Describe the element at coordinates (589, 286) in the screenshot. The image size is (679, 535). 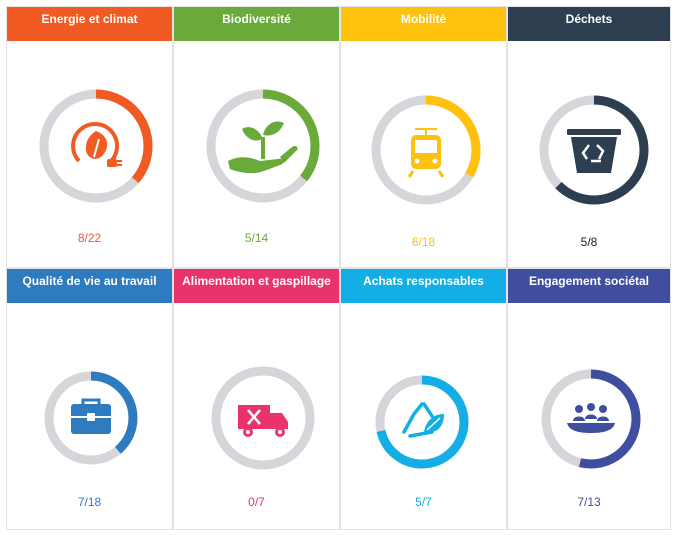
I see `card-title: Engagement sociétal` at that location.